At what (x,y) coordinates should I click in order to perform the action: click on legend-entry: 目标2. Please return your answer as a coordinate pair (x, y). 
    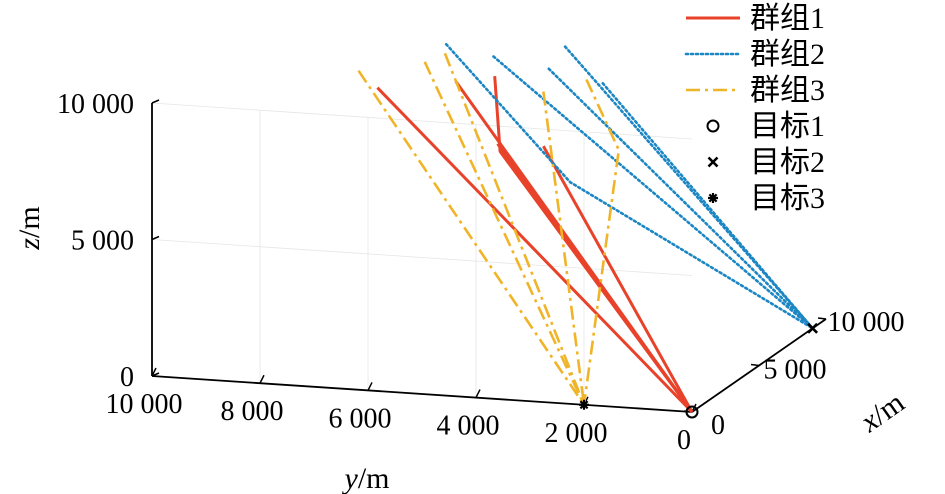
    Looking at the image, I should click on (766, 162).